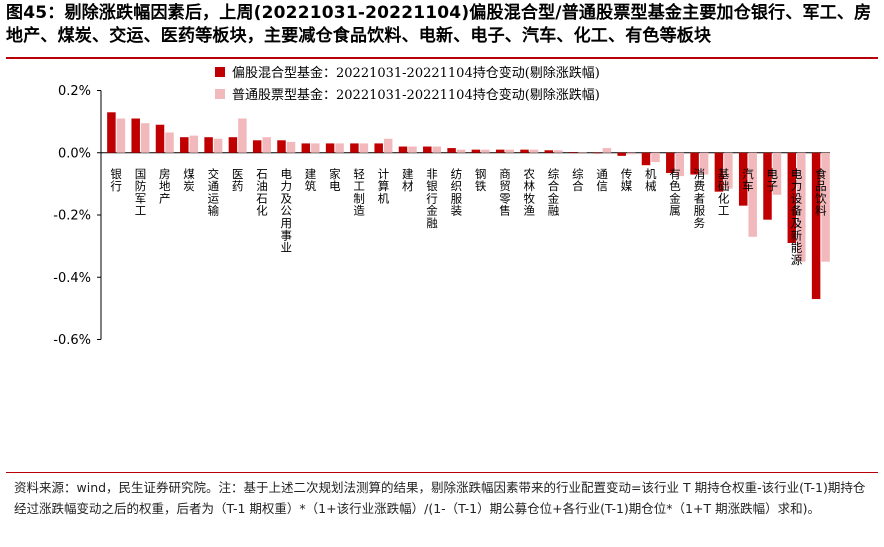 Image resolution: width=884 pixels, height=547 pixels. Describe the element at coordinates (821, 192) in the screenshot. I see `category-label: 食品饮料` at that location.